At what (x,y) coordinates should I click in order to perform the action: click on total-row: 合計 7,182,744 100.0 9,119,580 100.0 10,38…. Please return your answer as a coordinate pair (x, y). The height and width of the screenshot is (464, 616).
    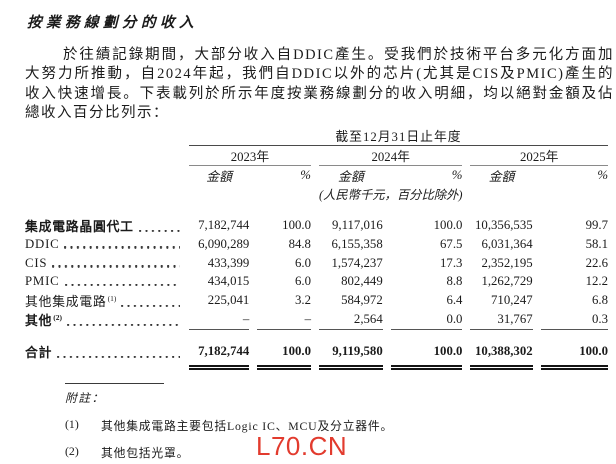
    Looking at the image, I should click on (316, 354).